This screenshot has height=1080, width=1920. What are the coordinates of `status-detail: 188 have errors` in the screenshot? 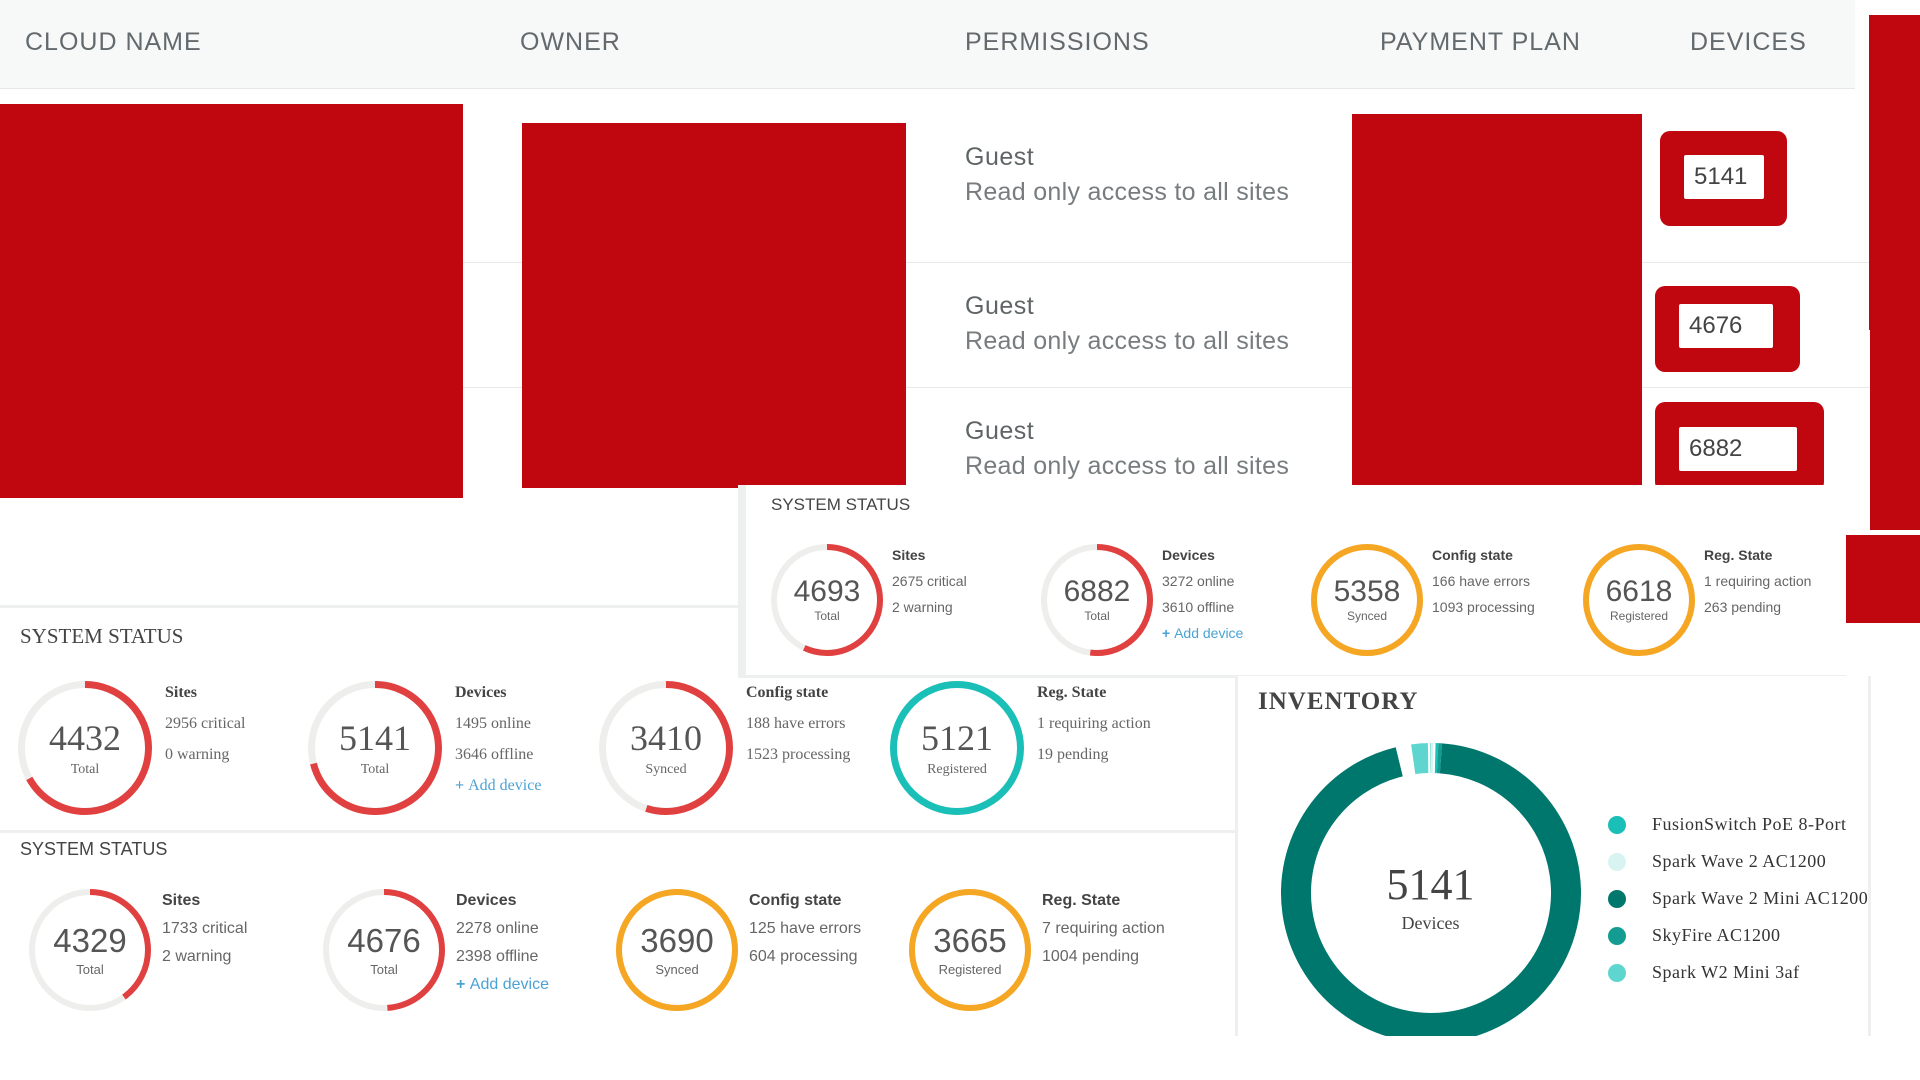 It's located at (796, 723).